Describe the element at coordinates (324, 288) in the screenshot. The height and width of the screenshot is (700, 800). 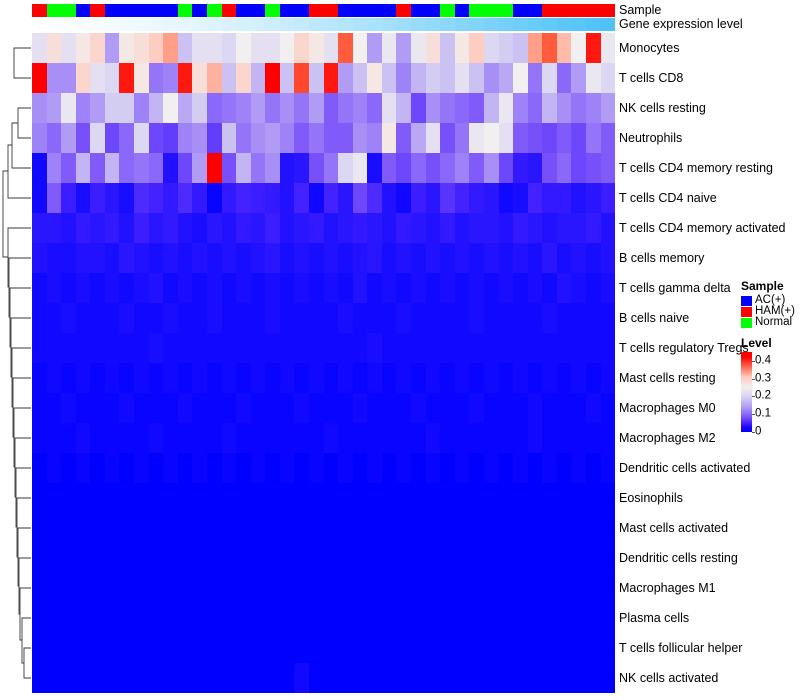
I see `heatmap-row` at that location.